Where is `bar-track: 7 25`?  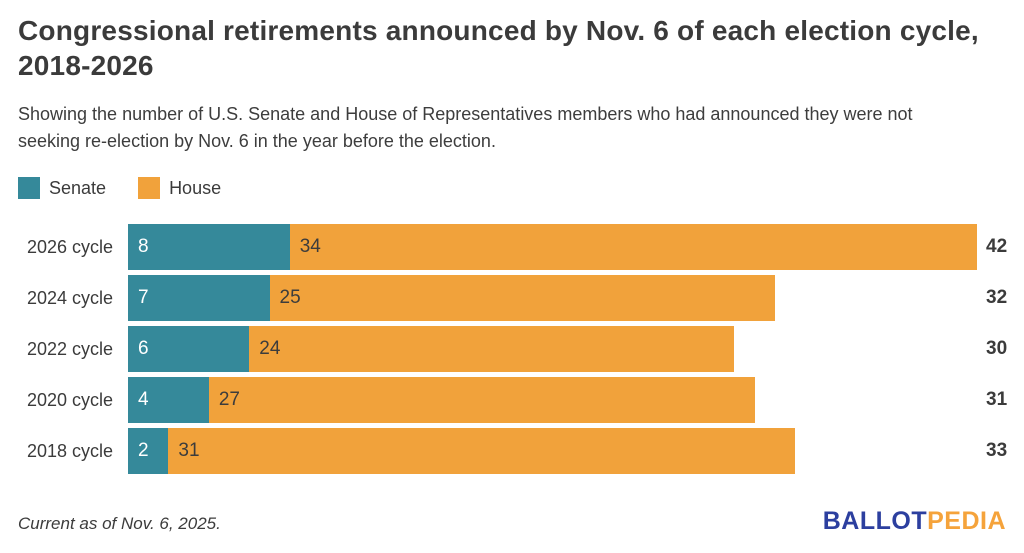
bar-track: 7 25 is located at coordinates (552, 298).